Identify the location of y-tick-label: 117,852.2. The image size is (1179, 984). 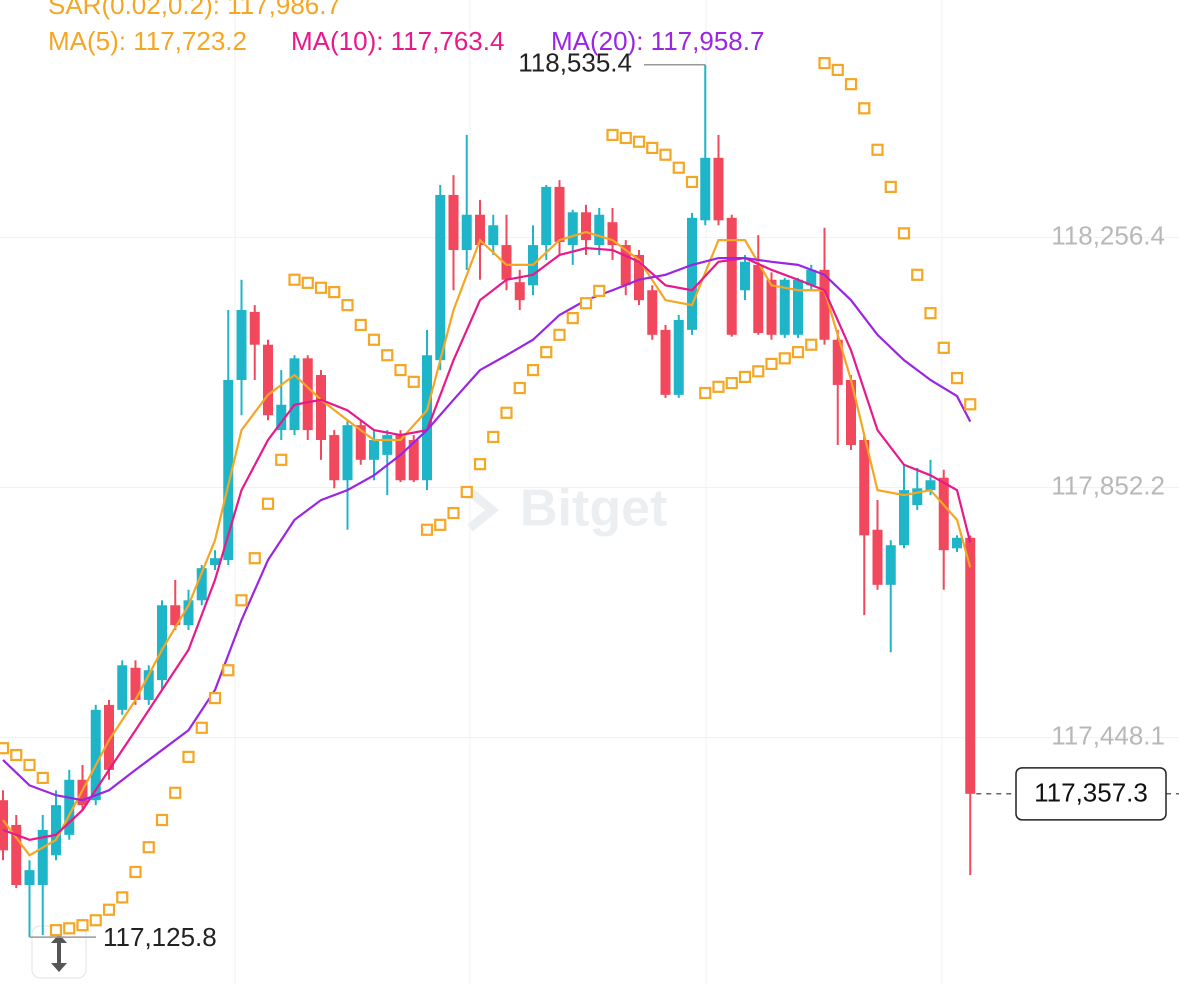
(1108, 485).